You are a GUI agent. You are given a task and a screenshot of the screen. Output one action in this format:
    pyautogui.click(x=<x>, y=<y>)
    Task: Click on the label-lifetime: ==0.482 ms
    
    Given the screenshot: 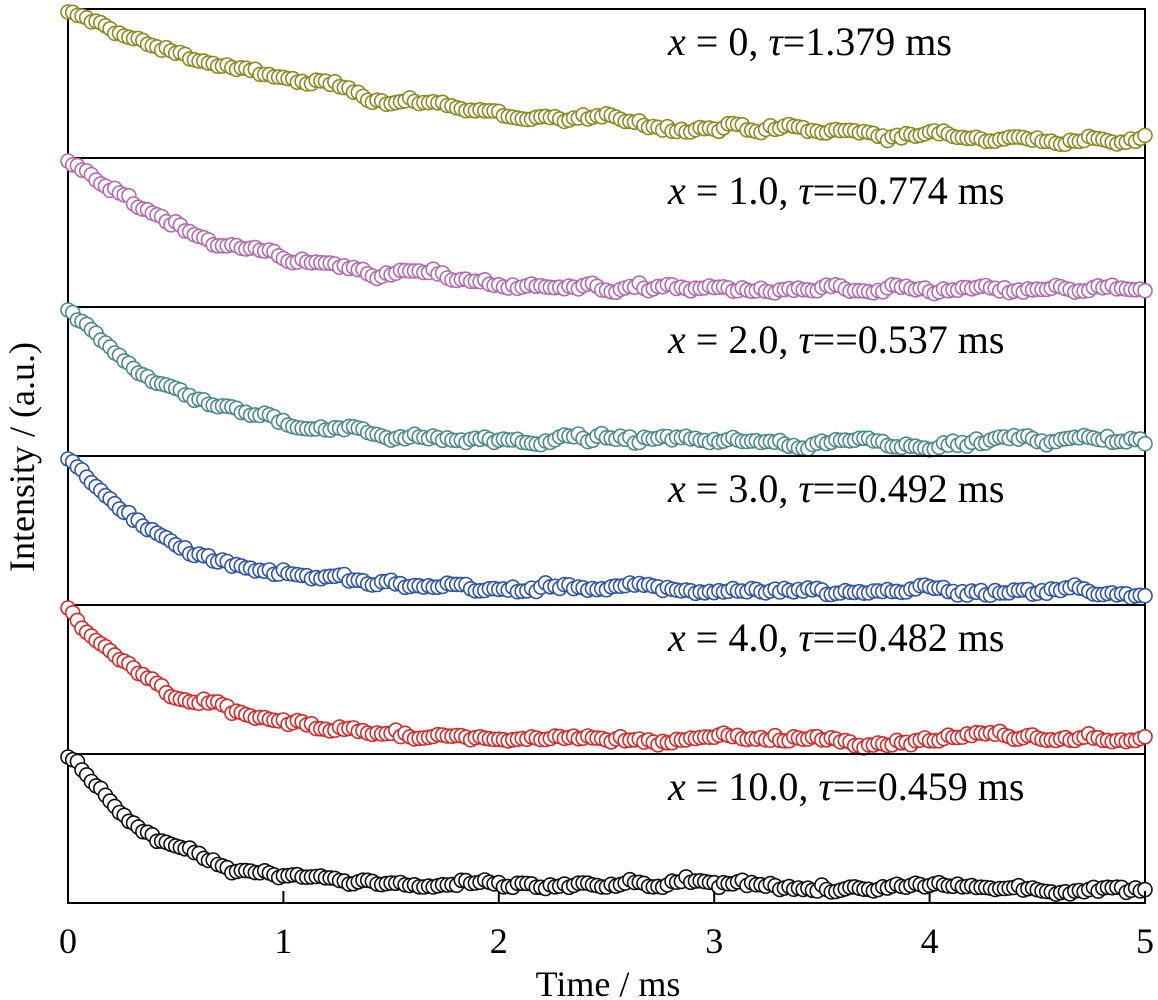 What is the action you would take?
    pyautogui.click(x=909, y=637)
    